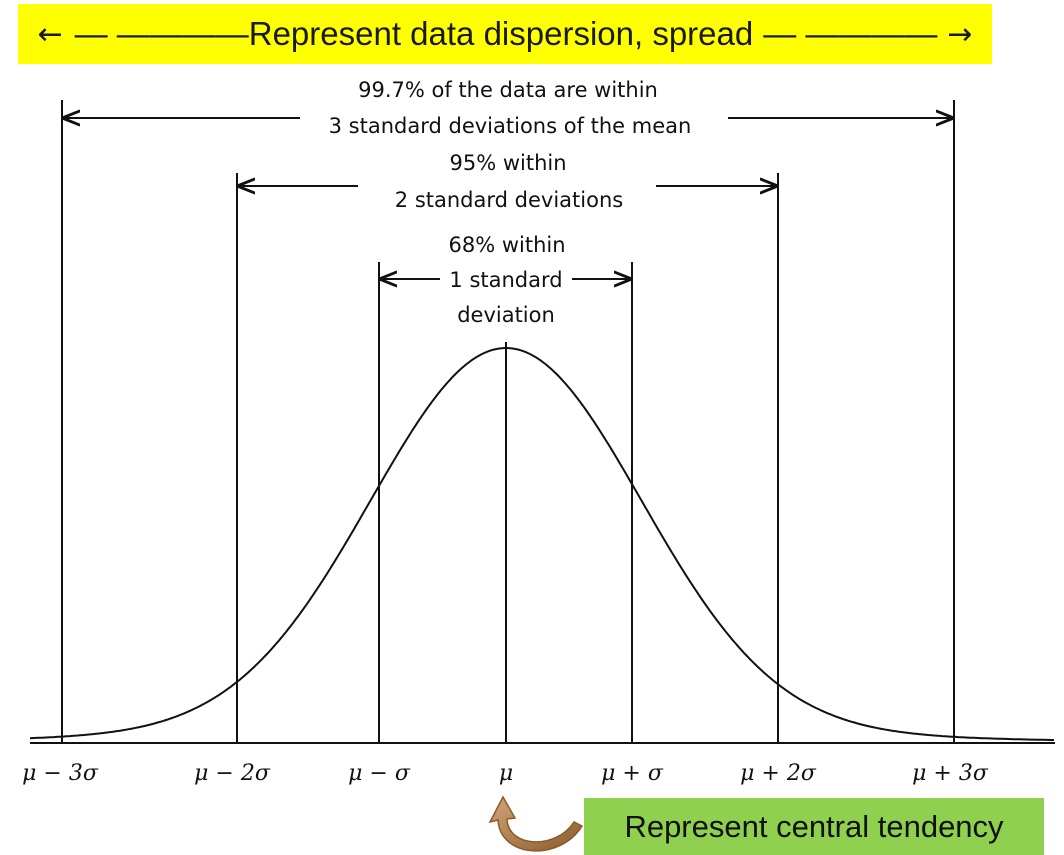 The image size is (1064, 855). I want to click on tick-label-mean: μ, so click(506, 773).